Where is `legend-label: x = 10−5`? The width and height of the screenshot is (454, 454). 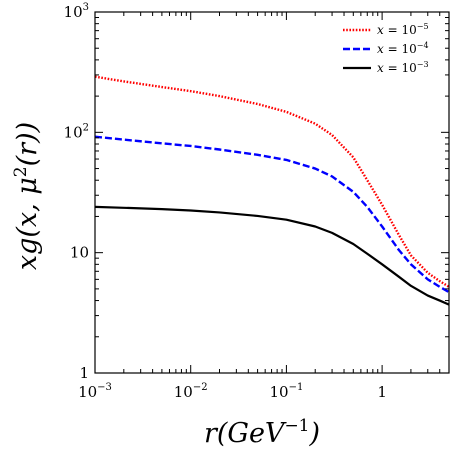 legend-label: x = 10−5 is located at coordinates (403, 29).